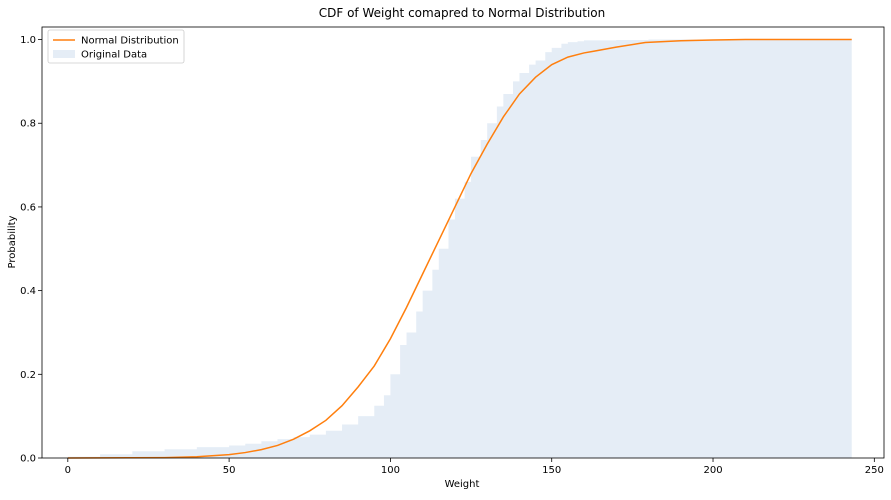 The width and height of the screenshot is (891, 500). I want to click on legend-label: Normal Distribution, so click(130, 41).